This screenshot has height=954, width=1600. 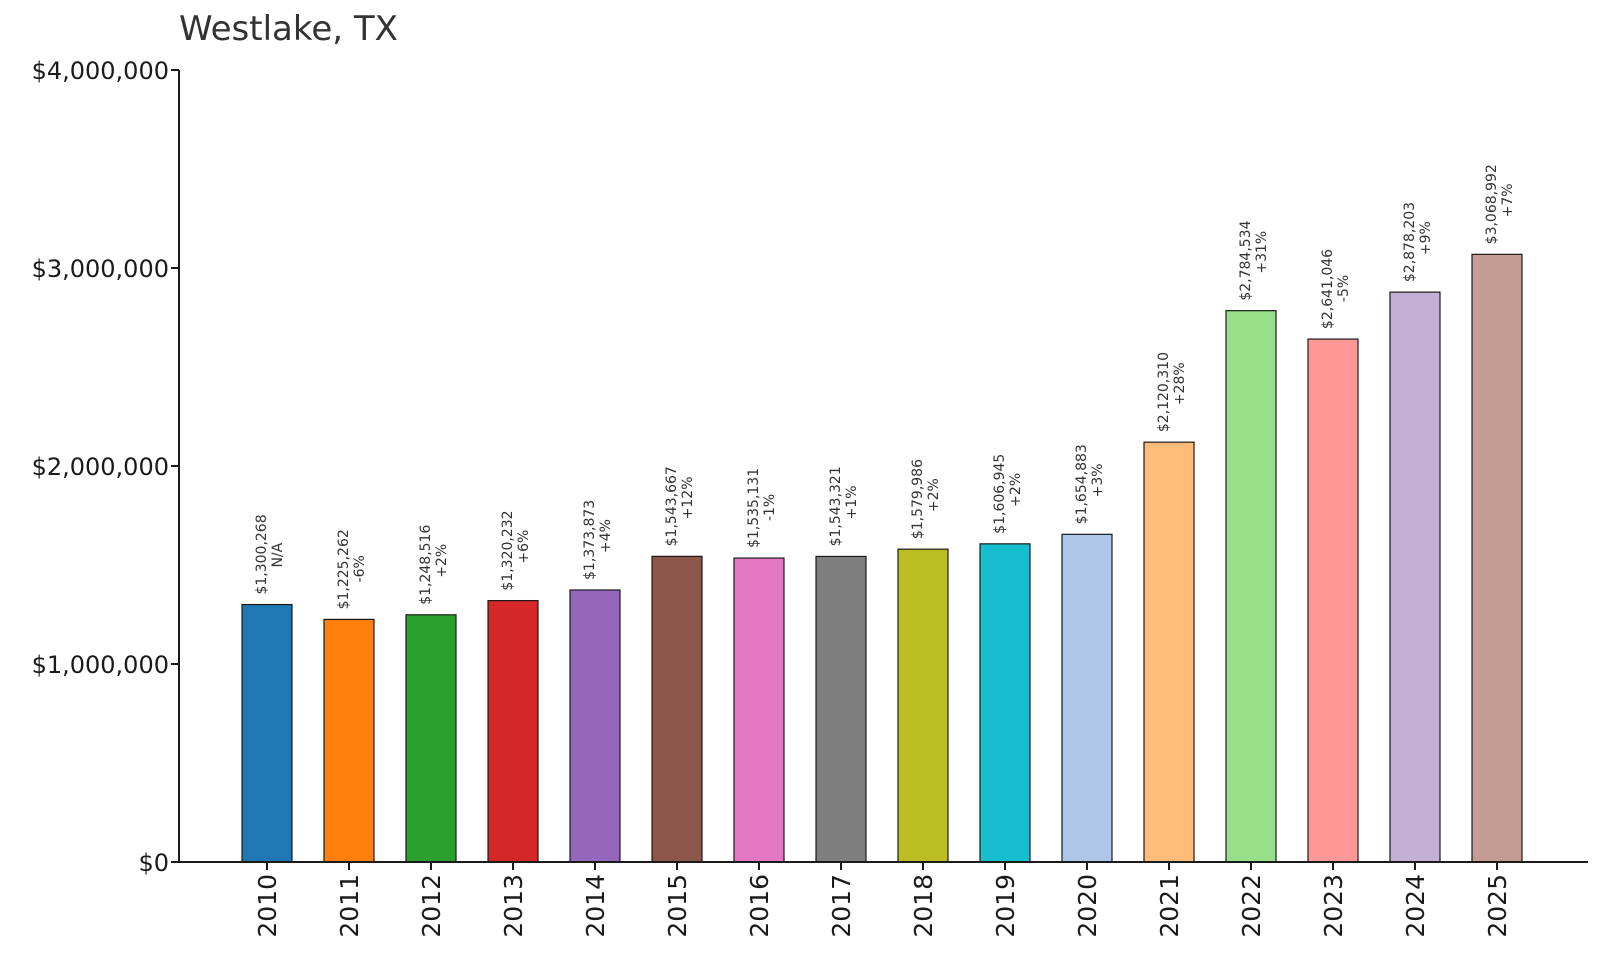 What do you see at coordinates (267, 906) in the screenshot?
I see `x-tick-label: 2010` at bounding box center [267, 906].